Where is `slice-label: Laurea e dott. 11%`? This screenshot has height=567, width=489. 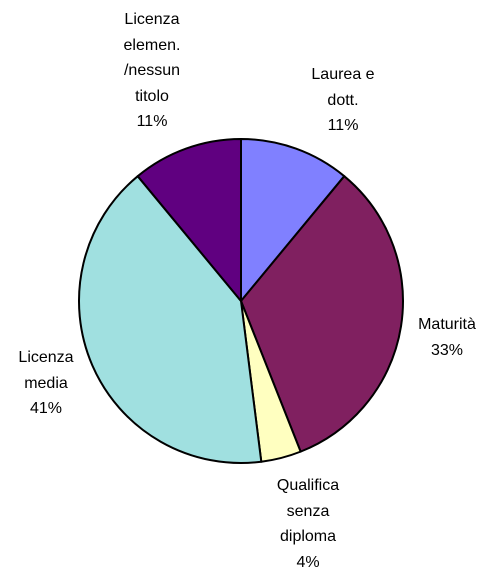 slice-label: Laurea e dott. 11% is located at coordinates (343, 100).